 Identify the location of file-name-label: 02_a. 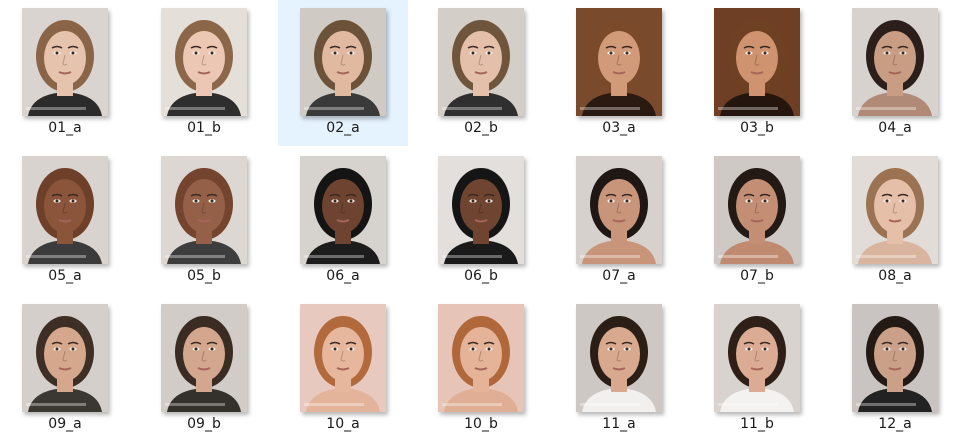
(343, 128).